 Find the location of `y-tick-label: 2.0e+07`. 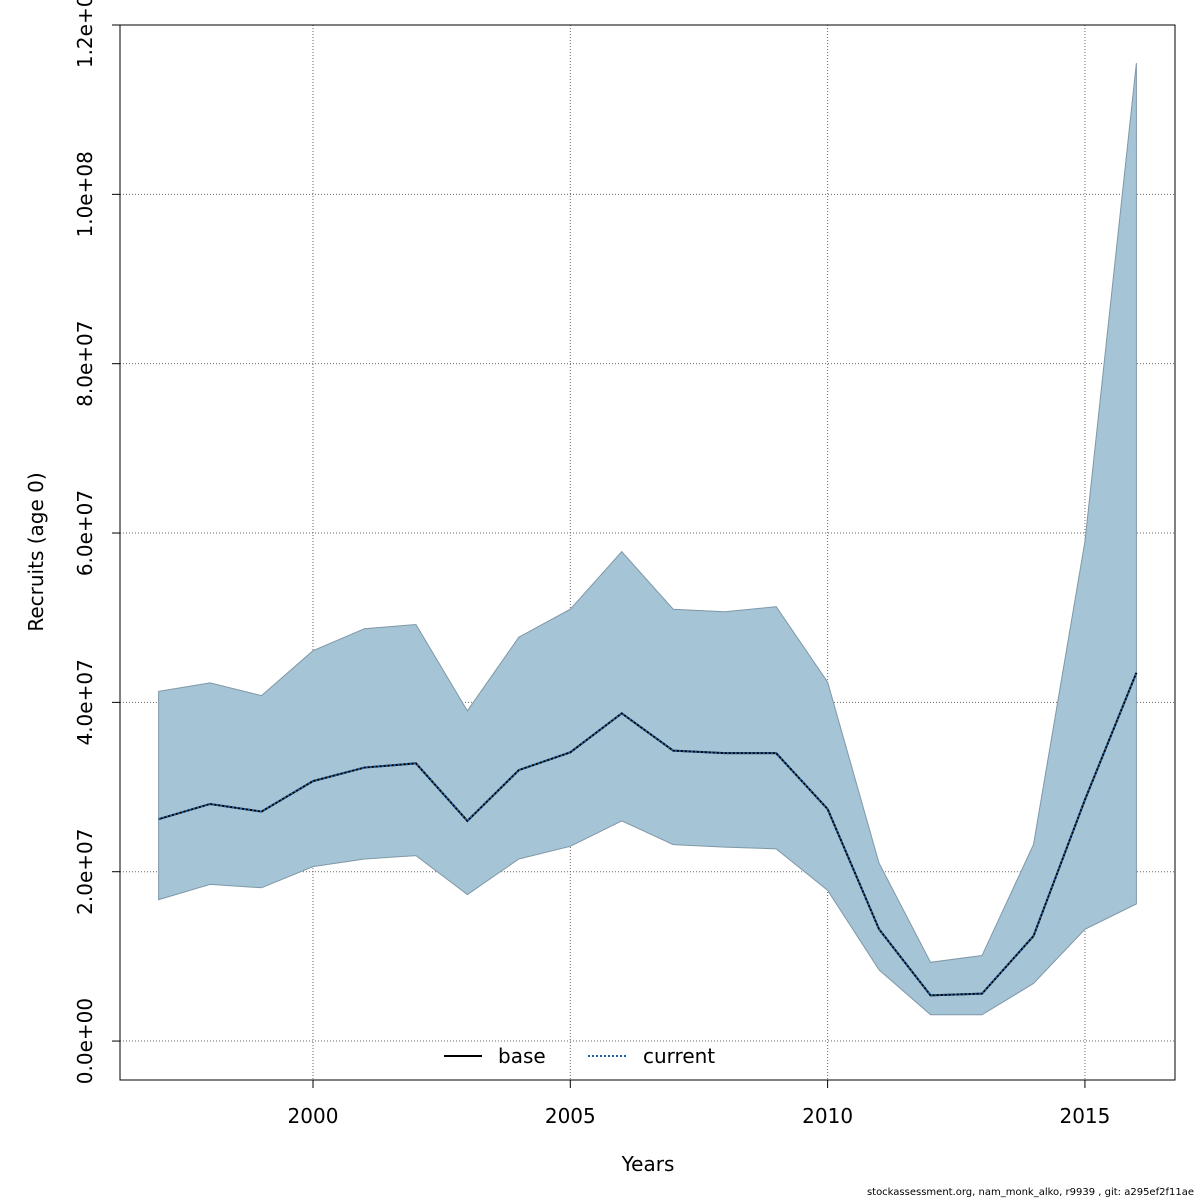

y-tick-label: 2.0e+07 is located at coordinates (85, 872).